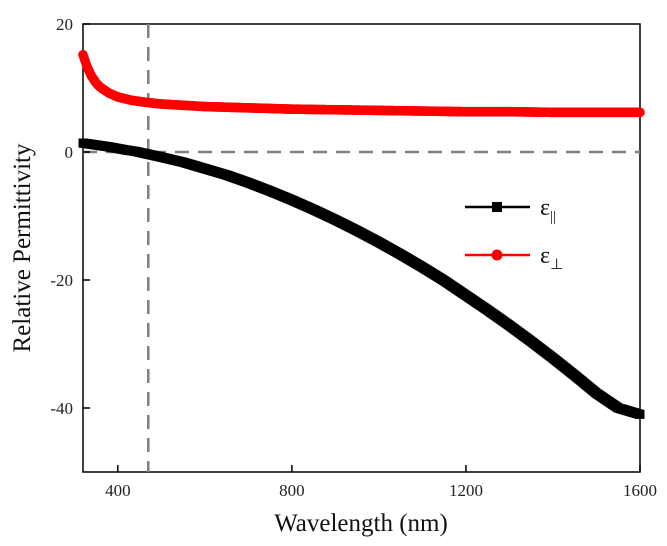 Image resolution: width=667 pixels, height=546 pixels. Describe the element at coordinates (69, 152) in the screenshot. I see `y-tick-label: 0` at that location.